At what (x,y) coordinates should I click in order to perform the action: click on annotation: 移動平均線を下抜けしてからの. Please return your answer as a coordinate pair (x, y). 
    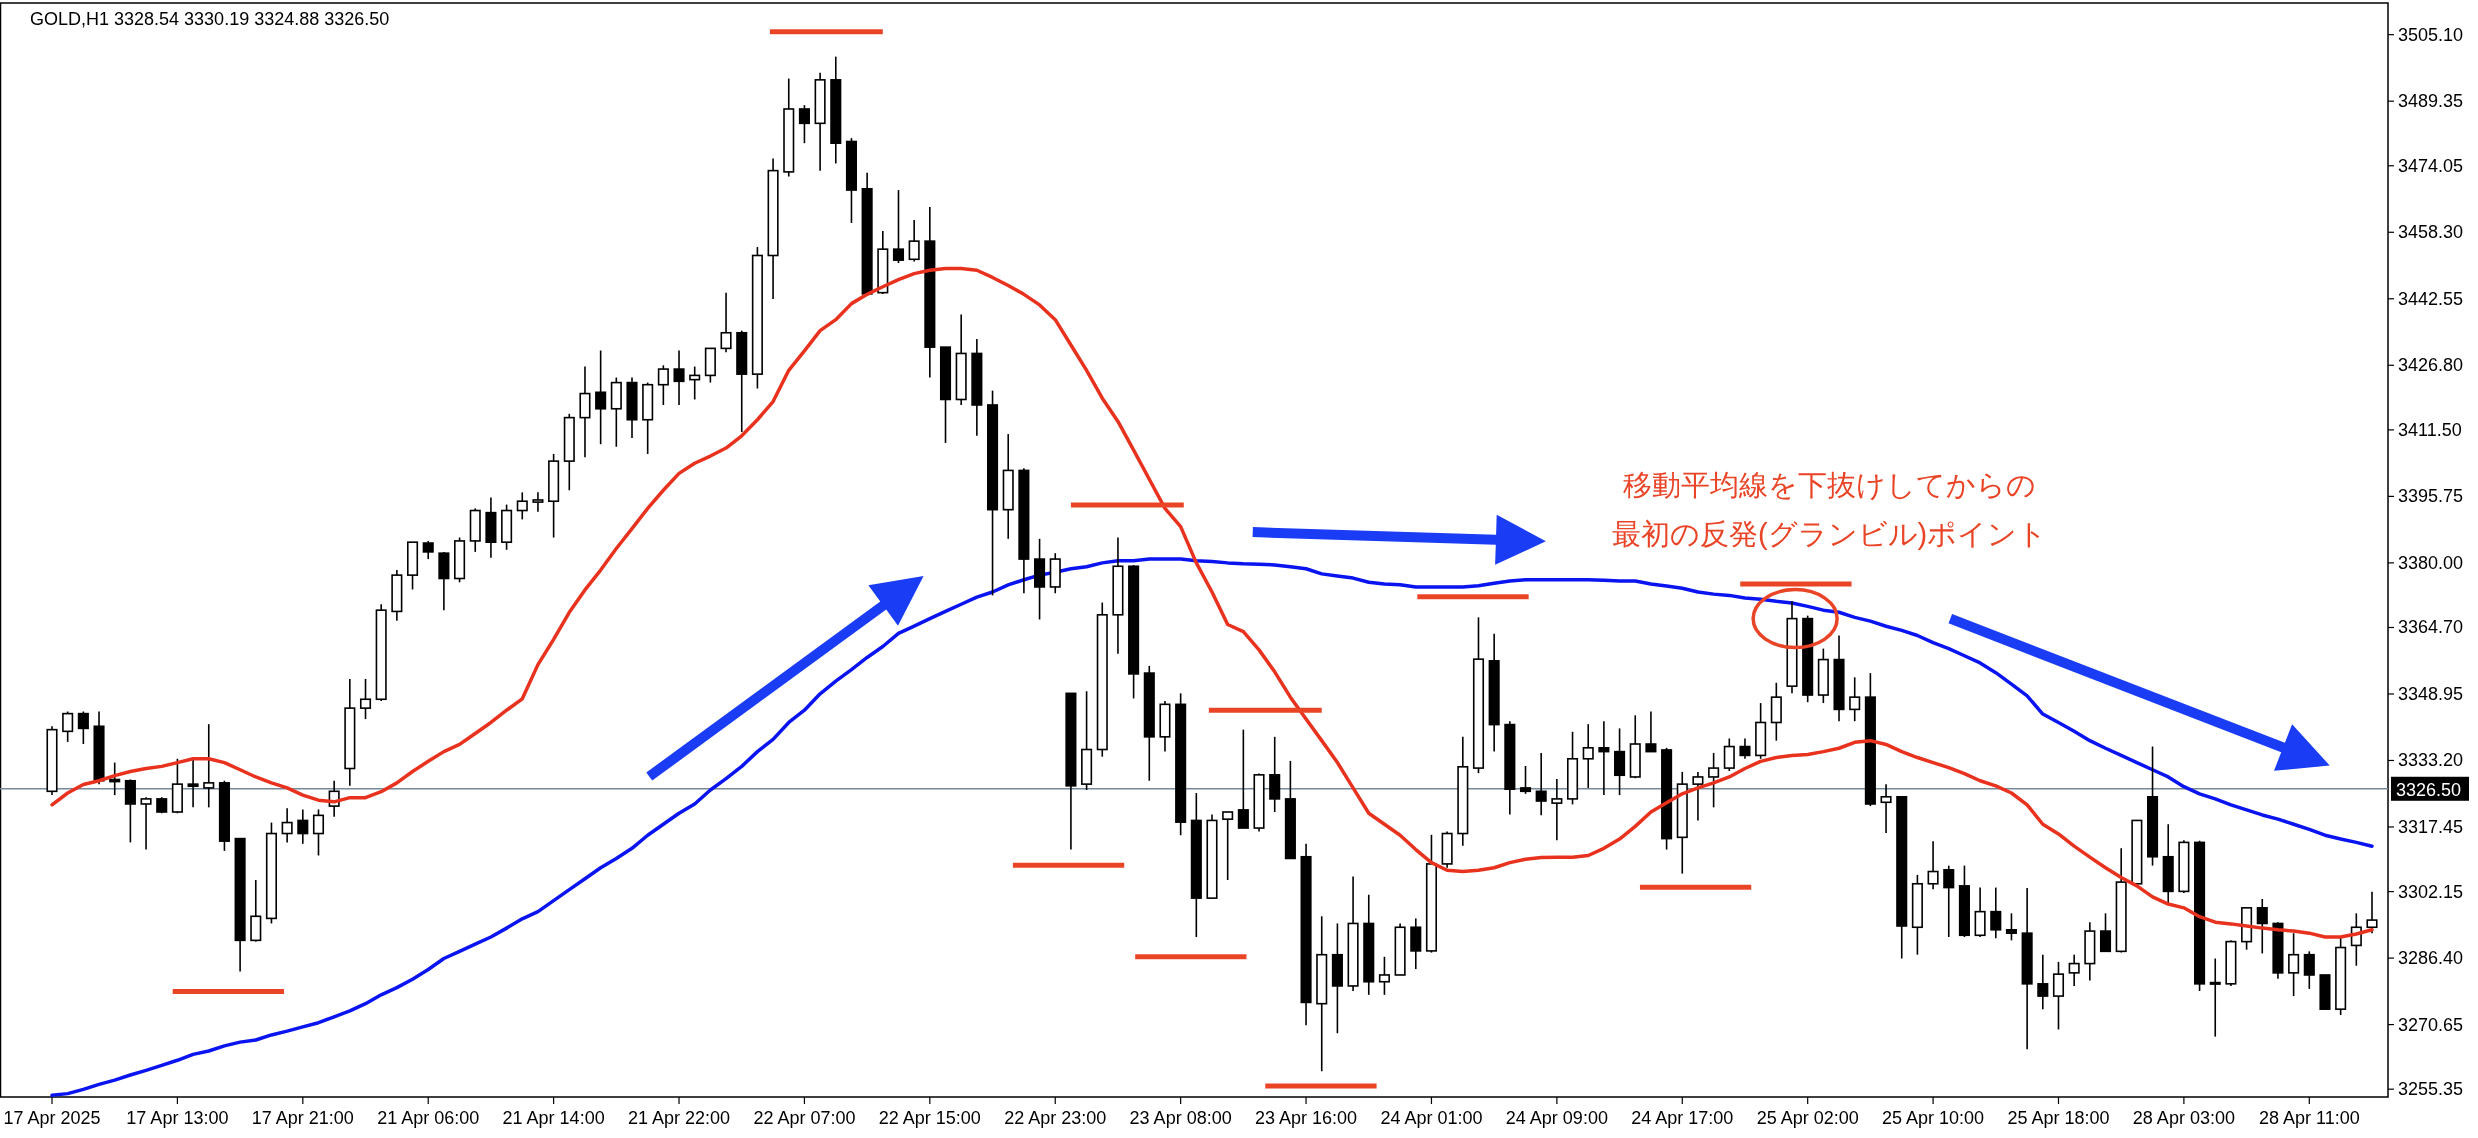
    Looking at the image, I should click on (1830, 485).